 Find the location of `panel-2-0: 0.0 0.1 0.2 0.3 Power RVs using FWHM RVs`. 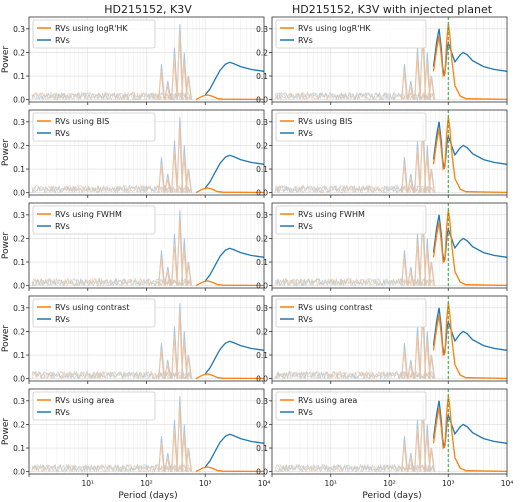

panel-2-0: 0.0 0.1 0.2 0.3 Power RVs using FWHM RVs is located at coordinates (133, 246).